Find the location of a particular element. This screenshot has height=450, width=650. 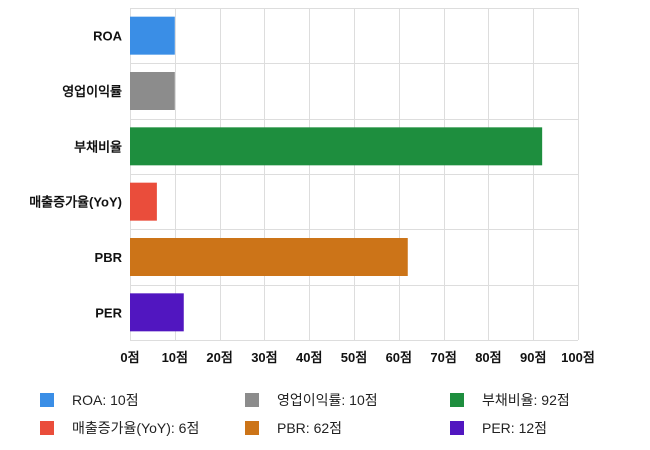

category-label: PBR is located at coordinates (109, 257).